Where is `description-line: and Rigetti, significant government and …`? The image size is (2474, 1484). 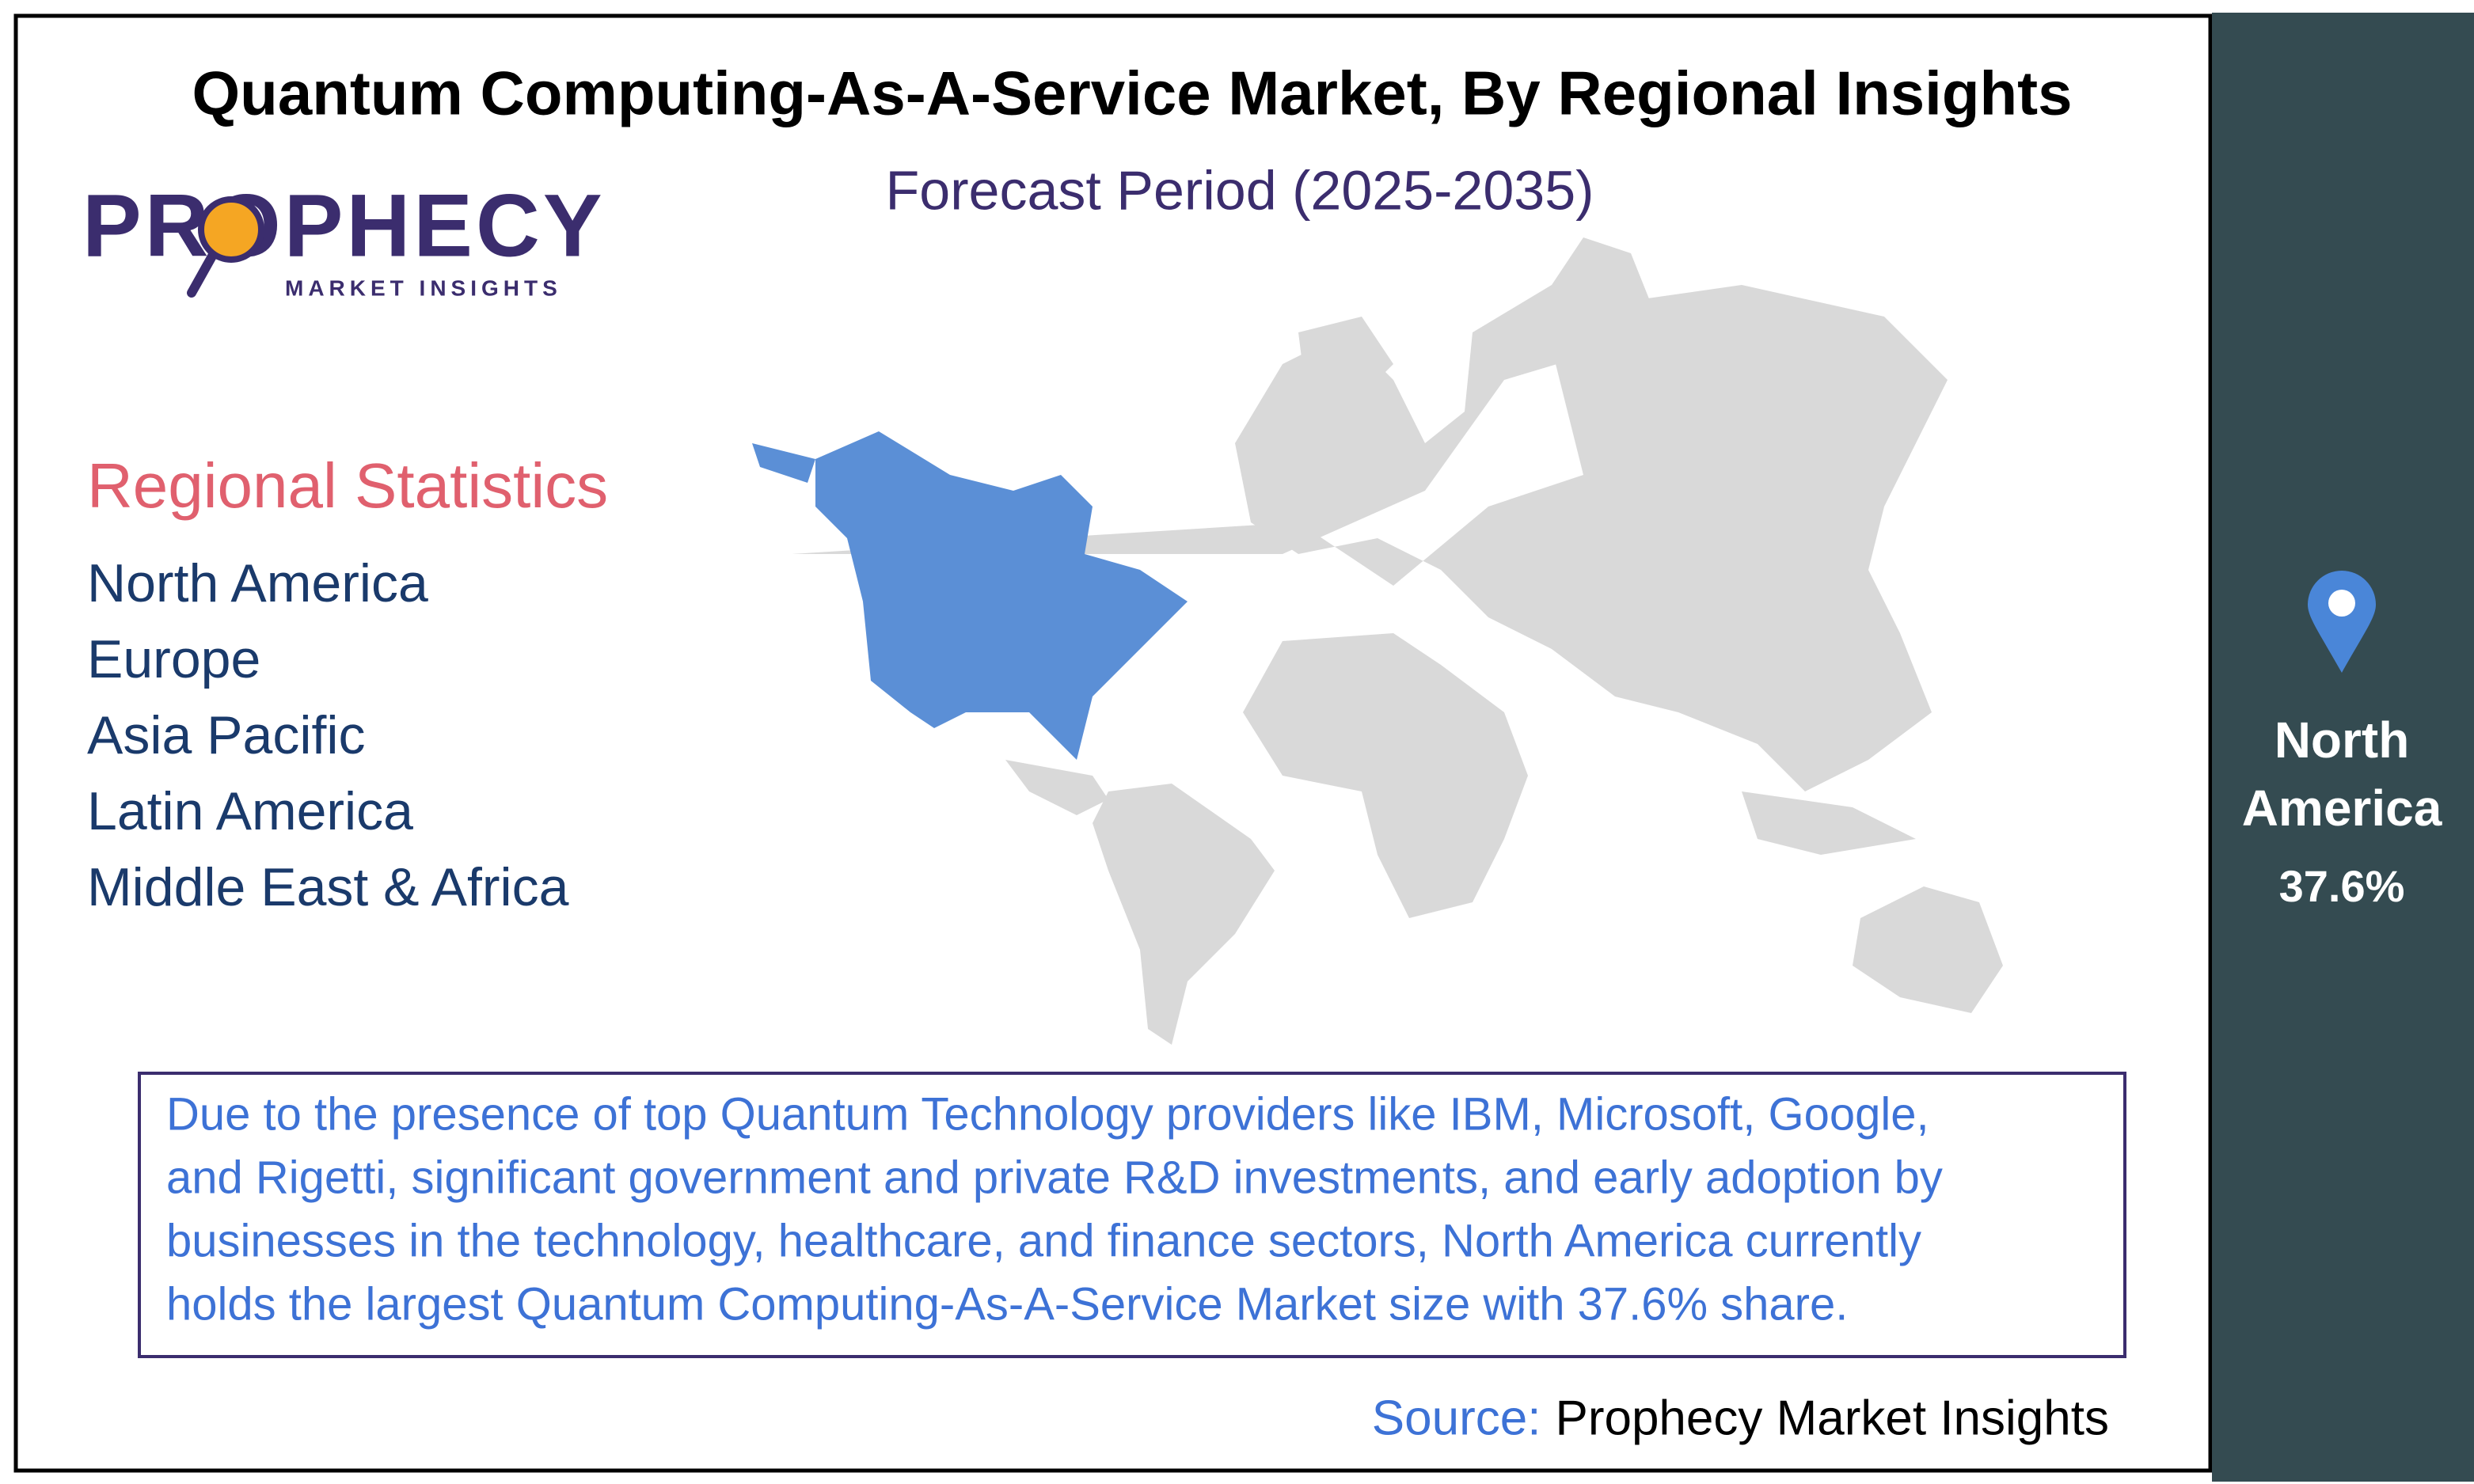 description-line: and Rigetti, significant government and … is located at coordinates (1055, 1177).